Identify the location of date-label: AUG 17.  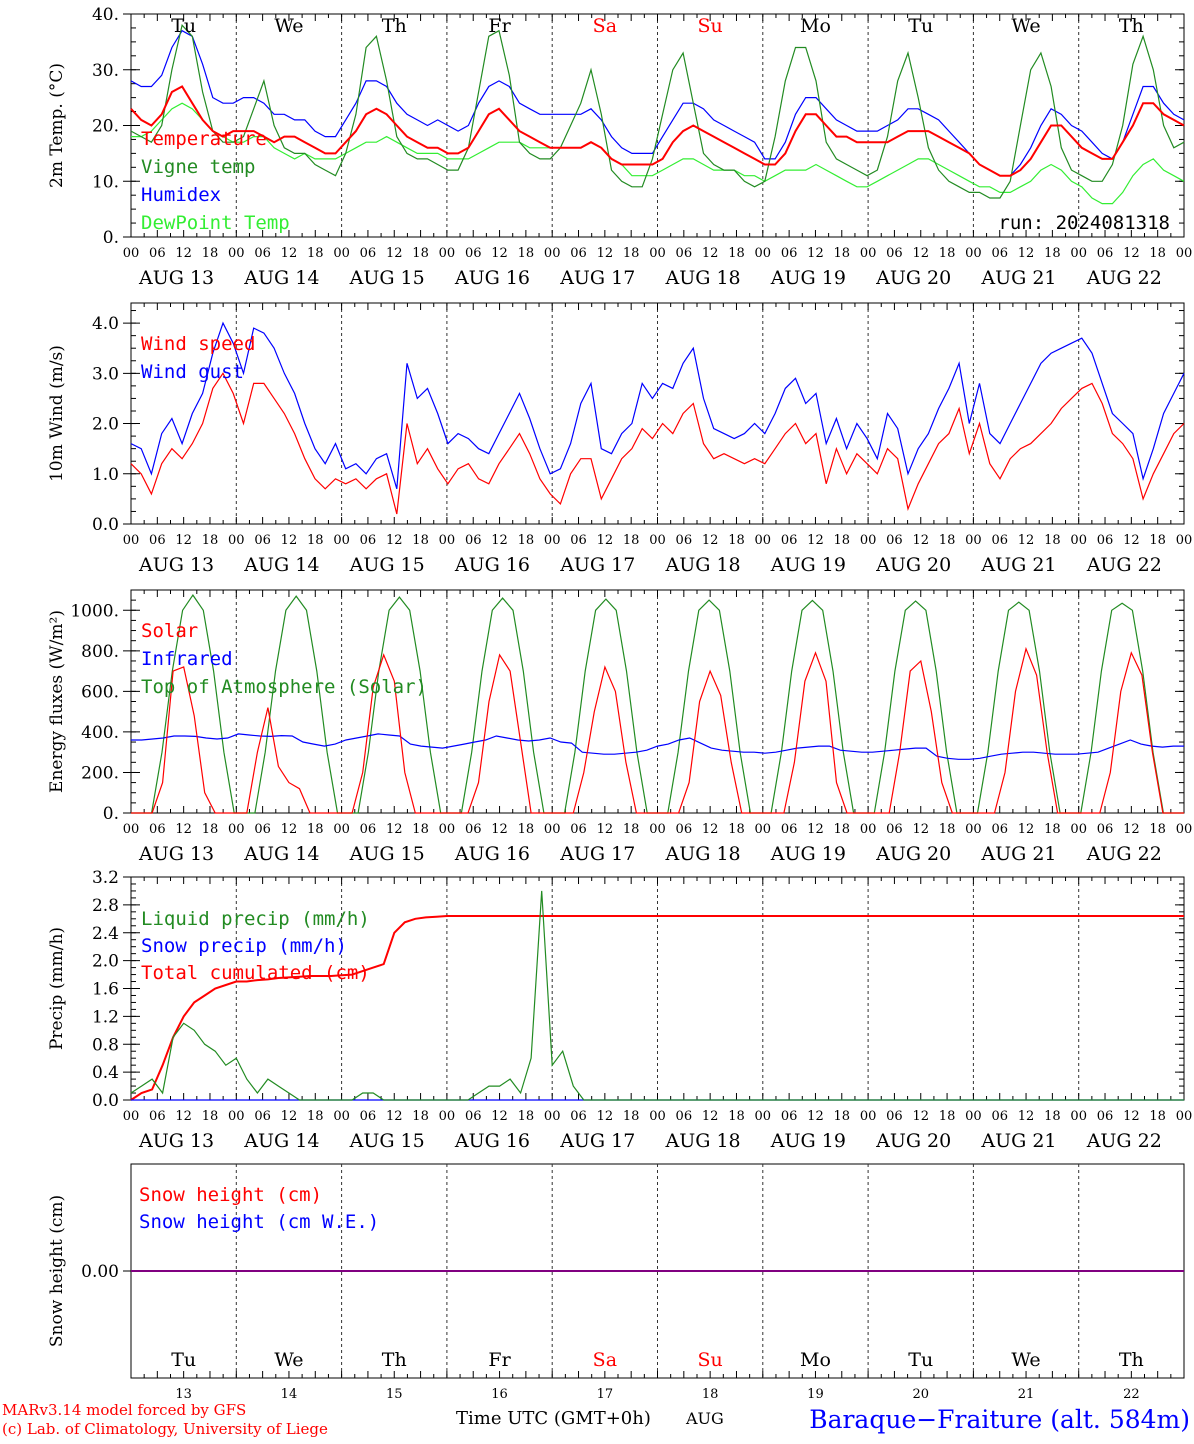
(597, 1141).